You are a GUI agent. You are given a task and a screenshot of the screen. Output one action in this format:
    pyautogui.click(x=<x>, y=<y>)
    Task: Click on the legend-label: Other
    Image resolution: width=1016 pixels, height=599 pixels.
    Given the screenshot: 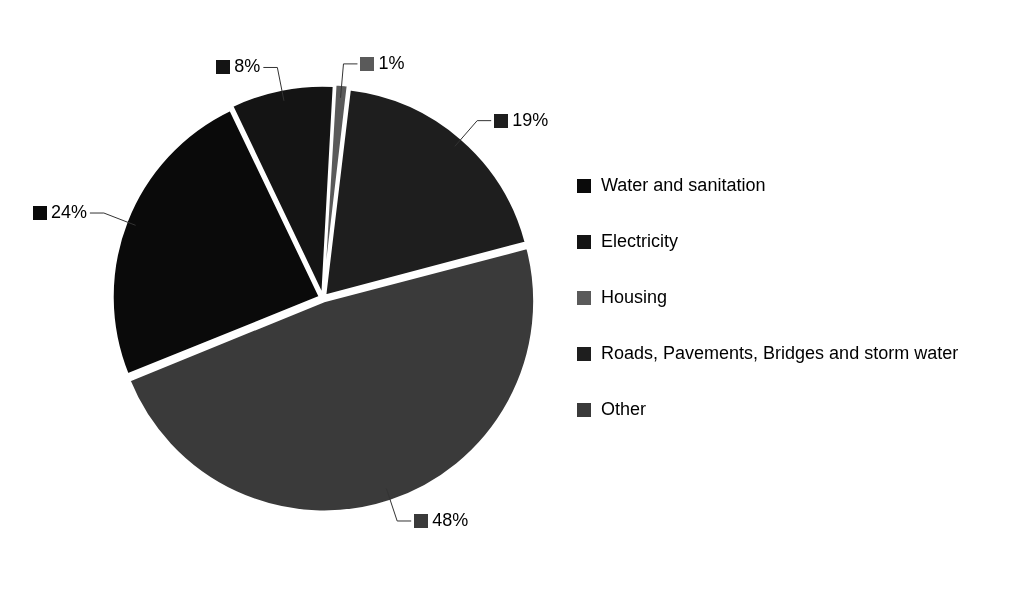 What is the action you would take?
    pyautogui.click(x=624, y=408)
    